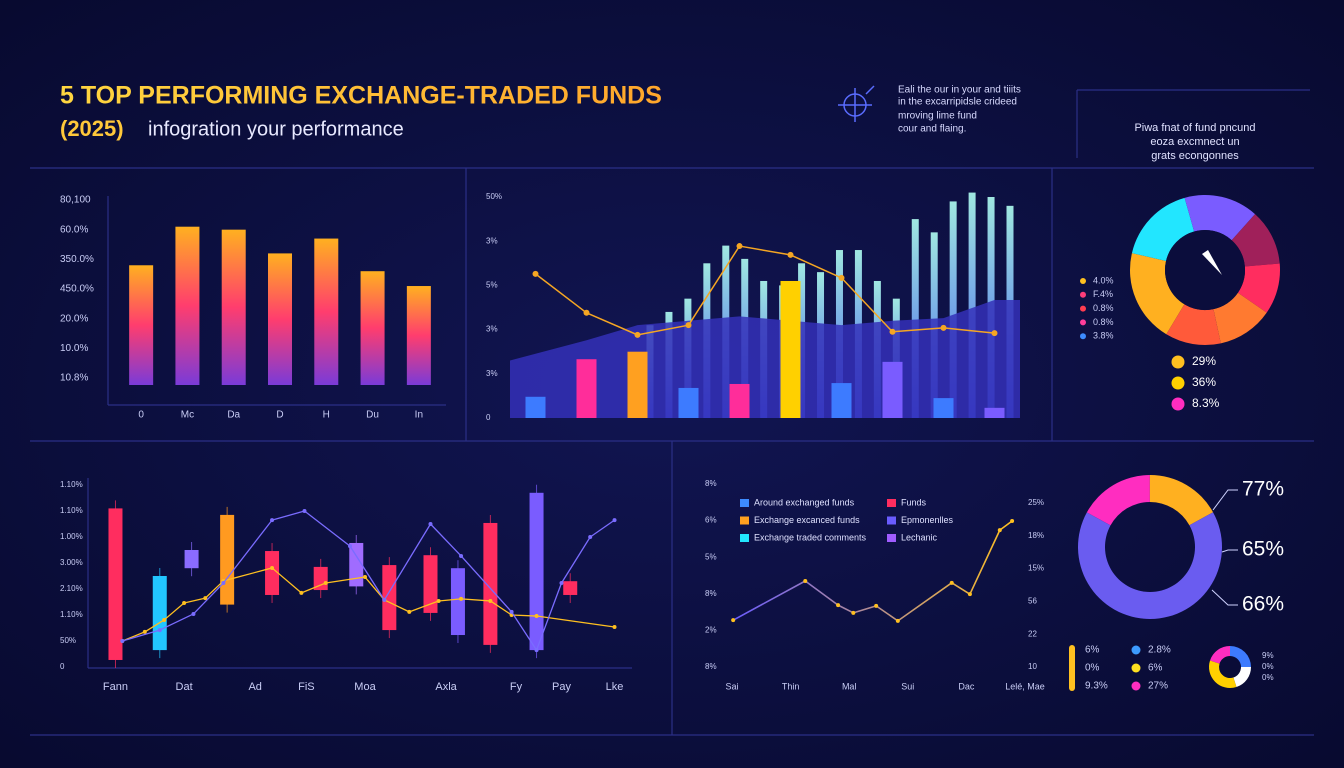 This screenshot has height=768, width=1344. I want to click on callout-label: 65%, so click(1263, 549).